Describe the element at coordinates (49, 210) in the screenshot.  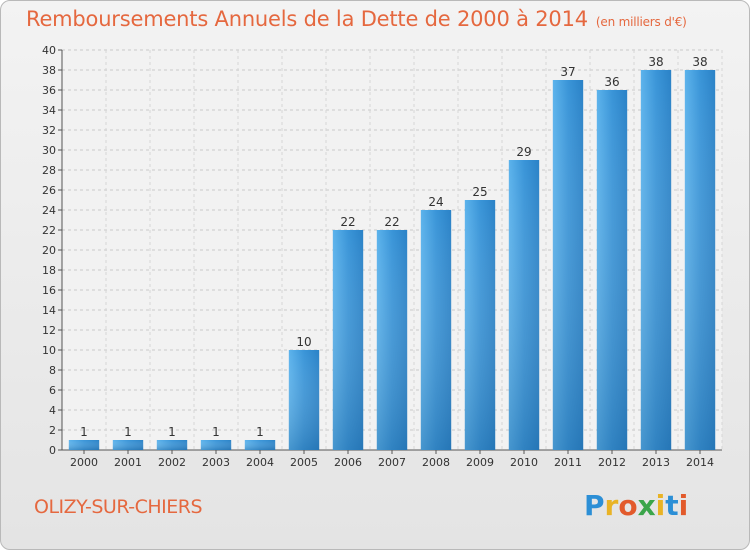
I see `y-tick-label: 24` at that location.